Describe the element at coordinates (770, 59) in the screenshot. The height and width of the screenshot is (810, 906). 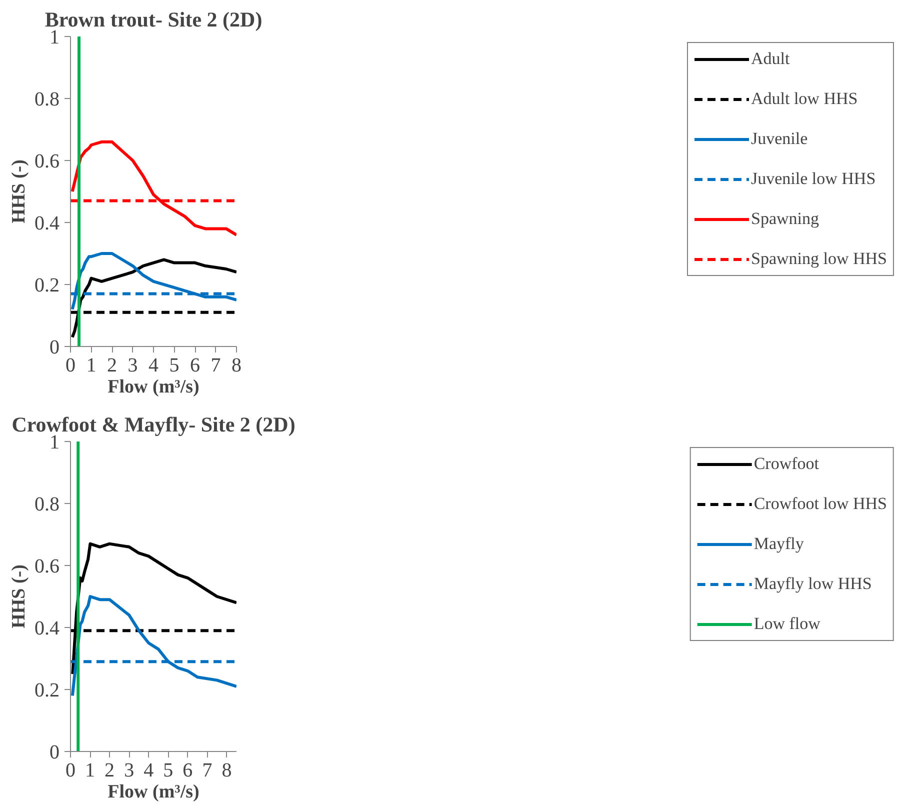
I see `legend-label: Adult` at that location.